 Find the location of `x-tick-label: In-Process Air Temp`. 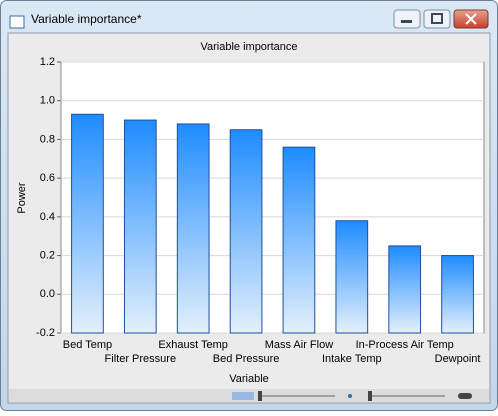

x-tick-label: In-Process Air Temp is located at coordinates (405, 345).